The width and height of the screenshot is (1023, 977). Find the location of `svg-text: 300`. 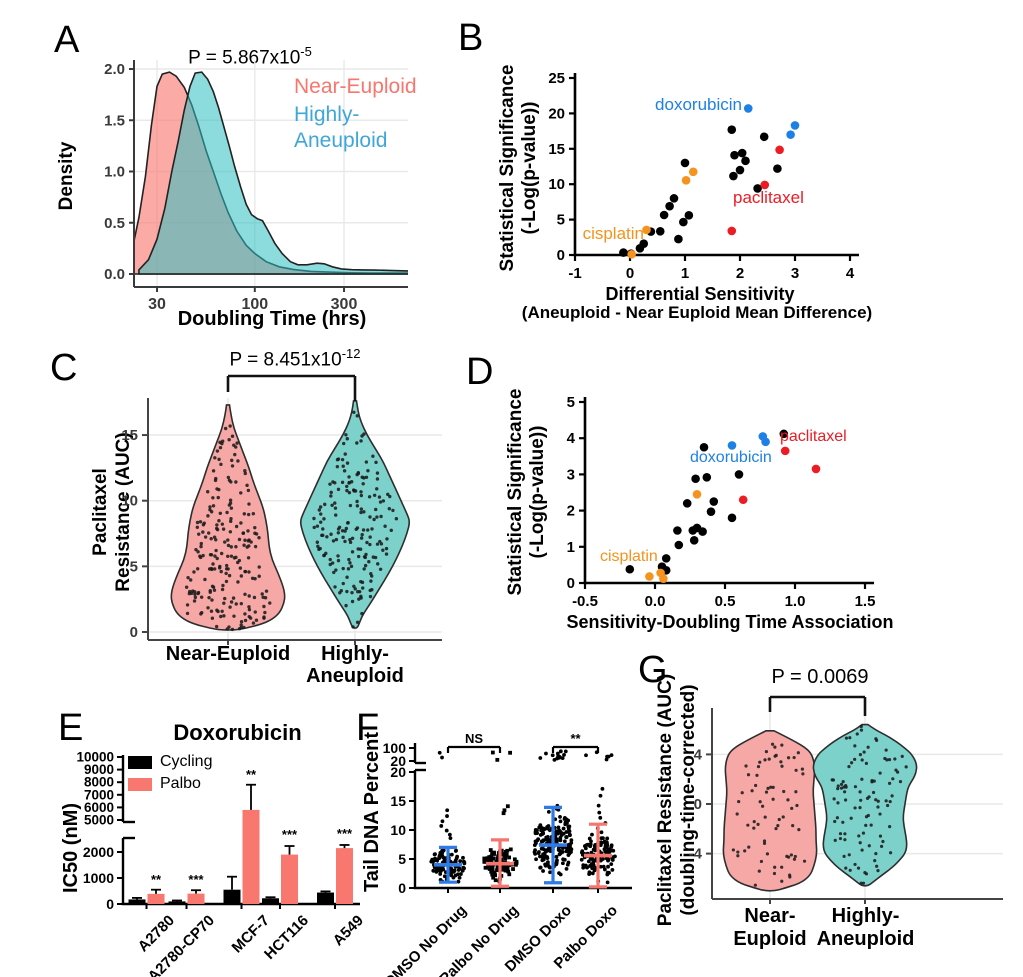

svg-text: 300 is located at coordinates (344, 304).